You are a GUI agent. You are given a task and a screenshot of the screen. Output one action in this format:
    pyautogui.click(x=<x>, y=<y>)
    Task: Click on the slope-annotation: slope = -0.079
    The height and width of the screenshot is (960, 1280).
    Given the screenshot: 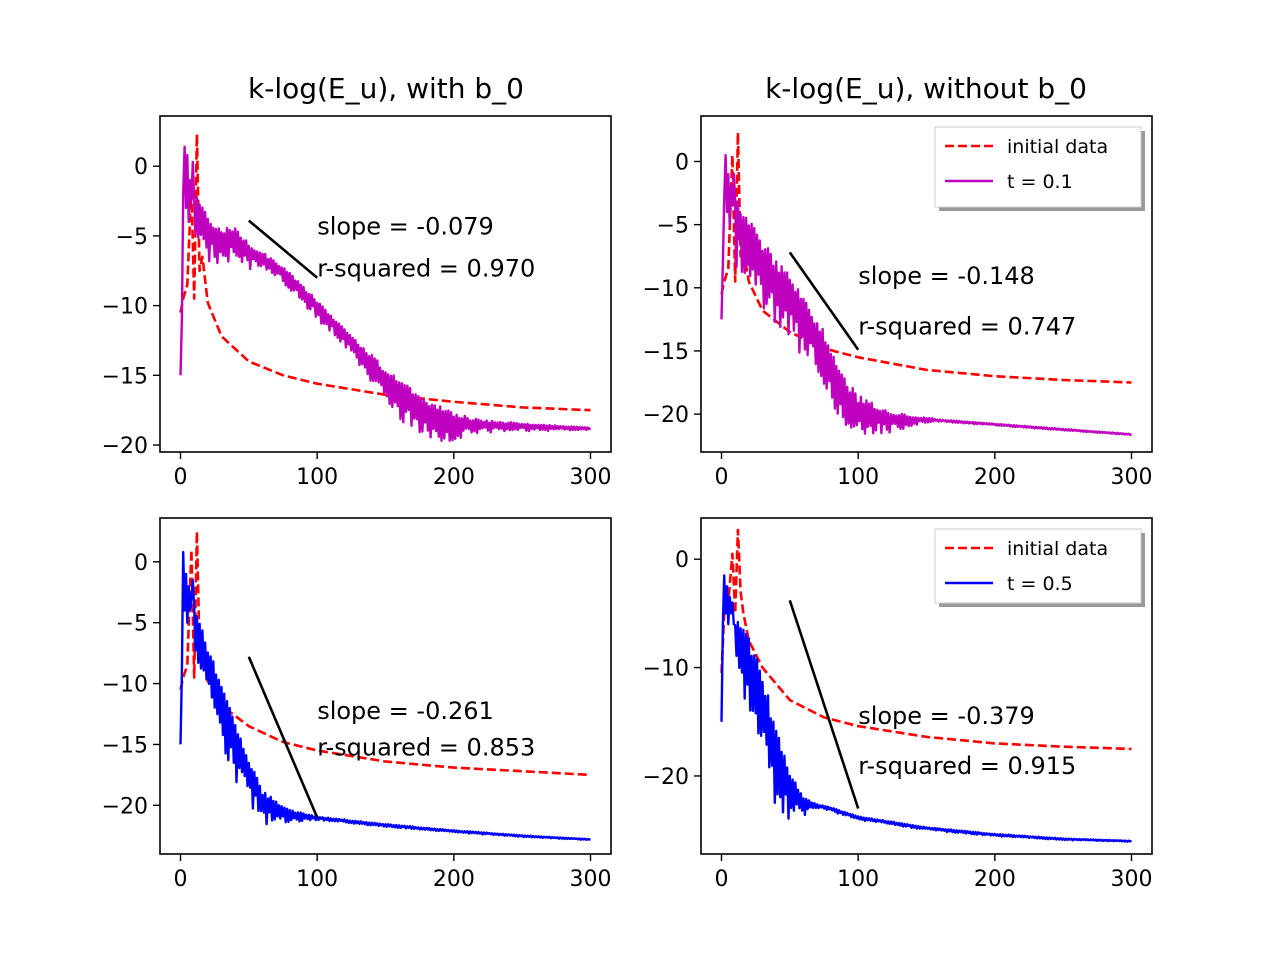 What is the action you would take?
    pyautogui.click(x=405, y=227)
    